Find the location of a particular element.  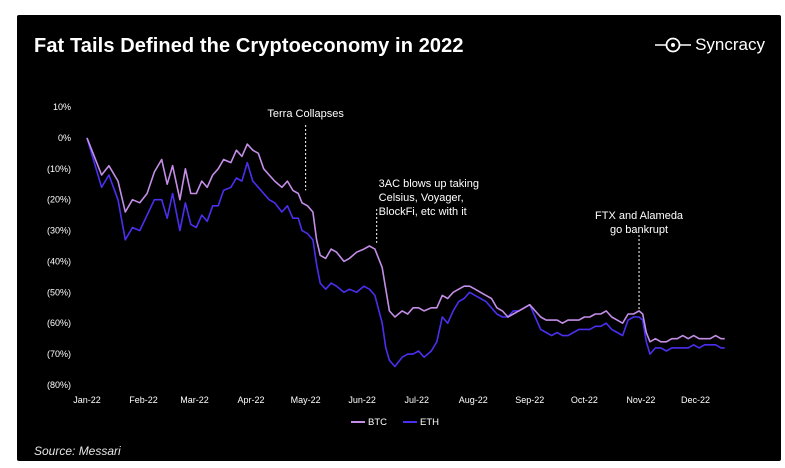

x-tick-label: Jan-22 is located at coordinates (87, 400).